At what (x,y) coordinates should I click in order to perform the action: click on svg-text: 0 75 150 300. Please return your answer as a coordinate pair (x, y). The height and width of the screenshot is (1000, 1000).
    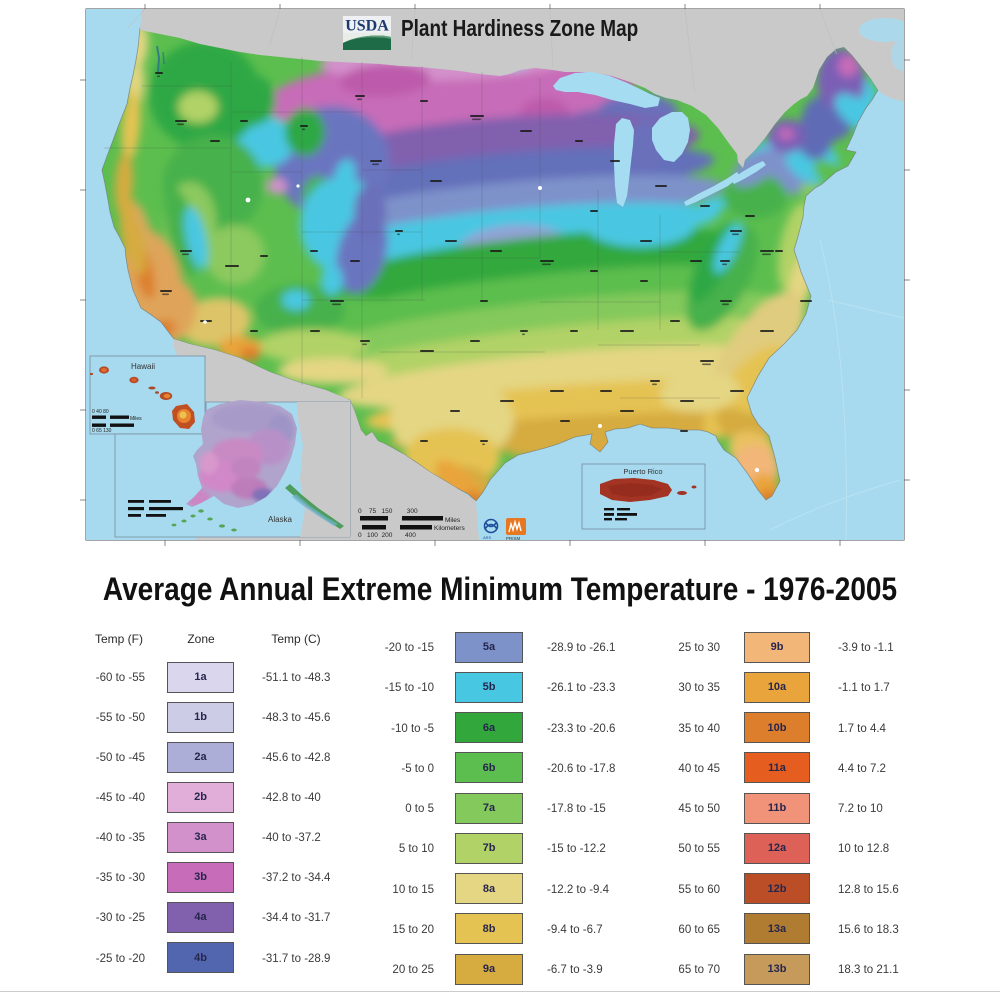
    Looking at the image, I should click on (388, 511).